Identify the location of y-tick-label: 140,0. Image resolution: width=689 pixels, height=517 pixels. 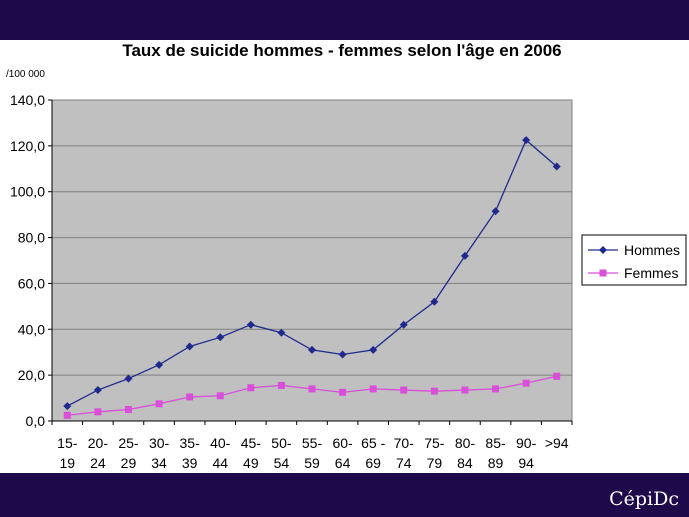
(27, 100).